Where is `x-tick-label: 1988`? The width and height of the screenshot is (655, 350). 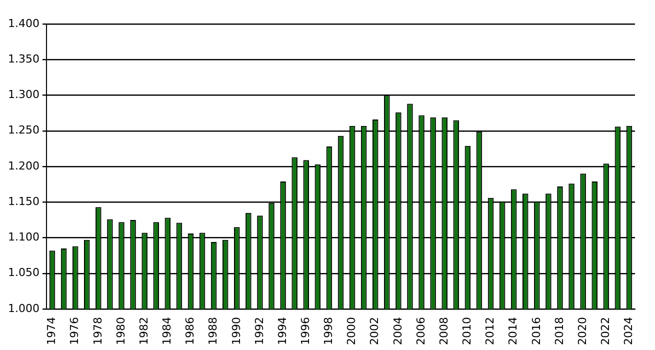 x-tick-label: 1988 is located at coordinates (213, 331).